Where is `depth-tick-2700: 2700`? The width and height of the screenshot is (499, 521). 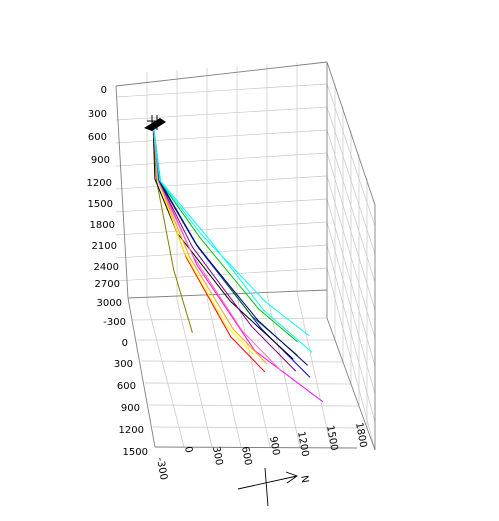 depth-tick-2700: 2700 is located at coordinates (107, 284).